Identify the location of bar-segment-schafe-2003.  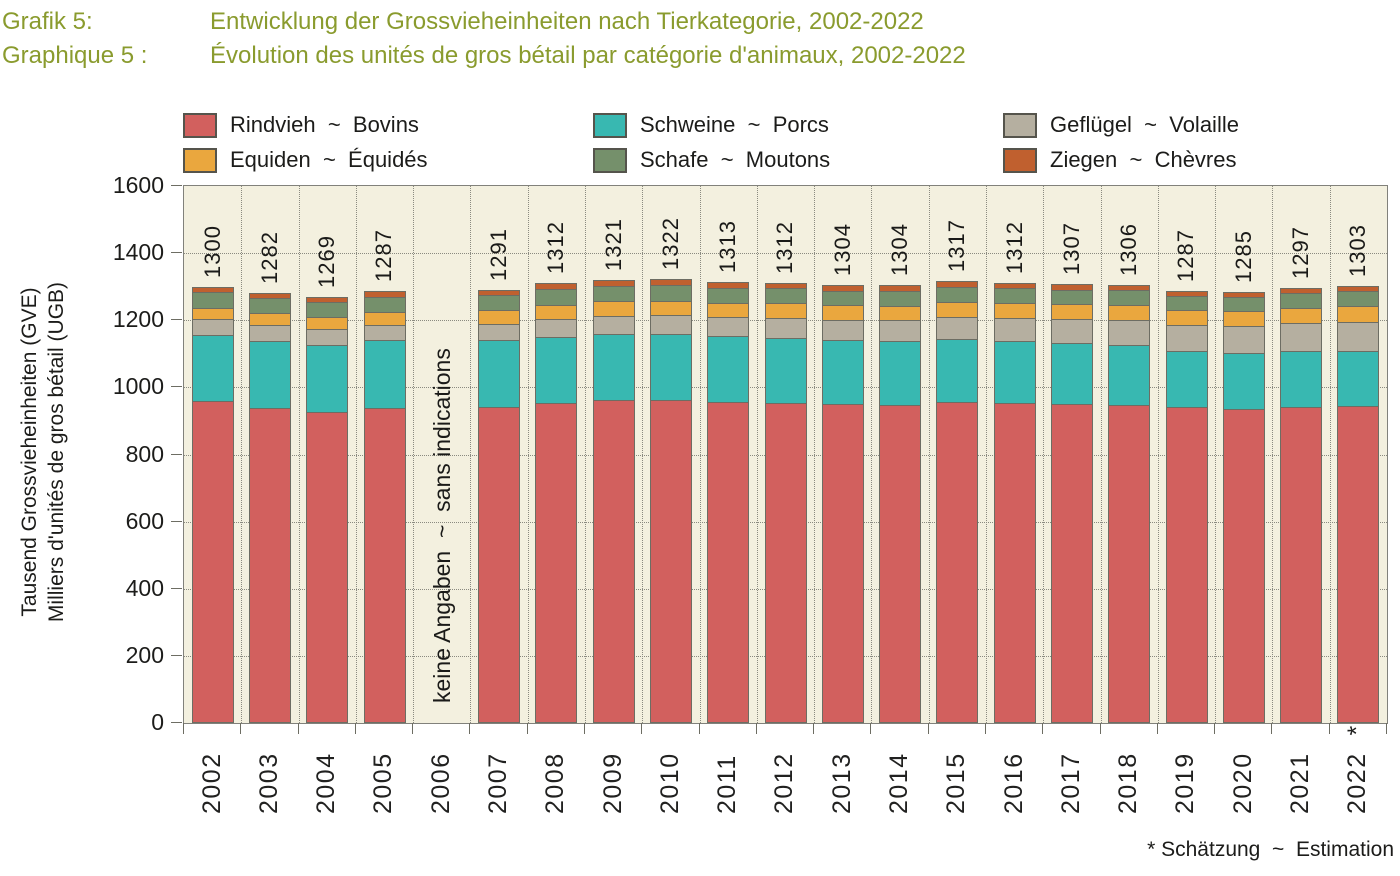
(269, 306).